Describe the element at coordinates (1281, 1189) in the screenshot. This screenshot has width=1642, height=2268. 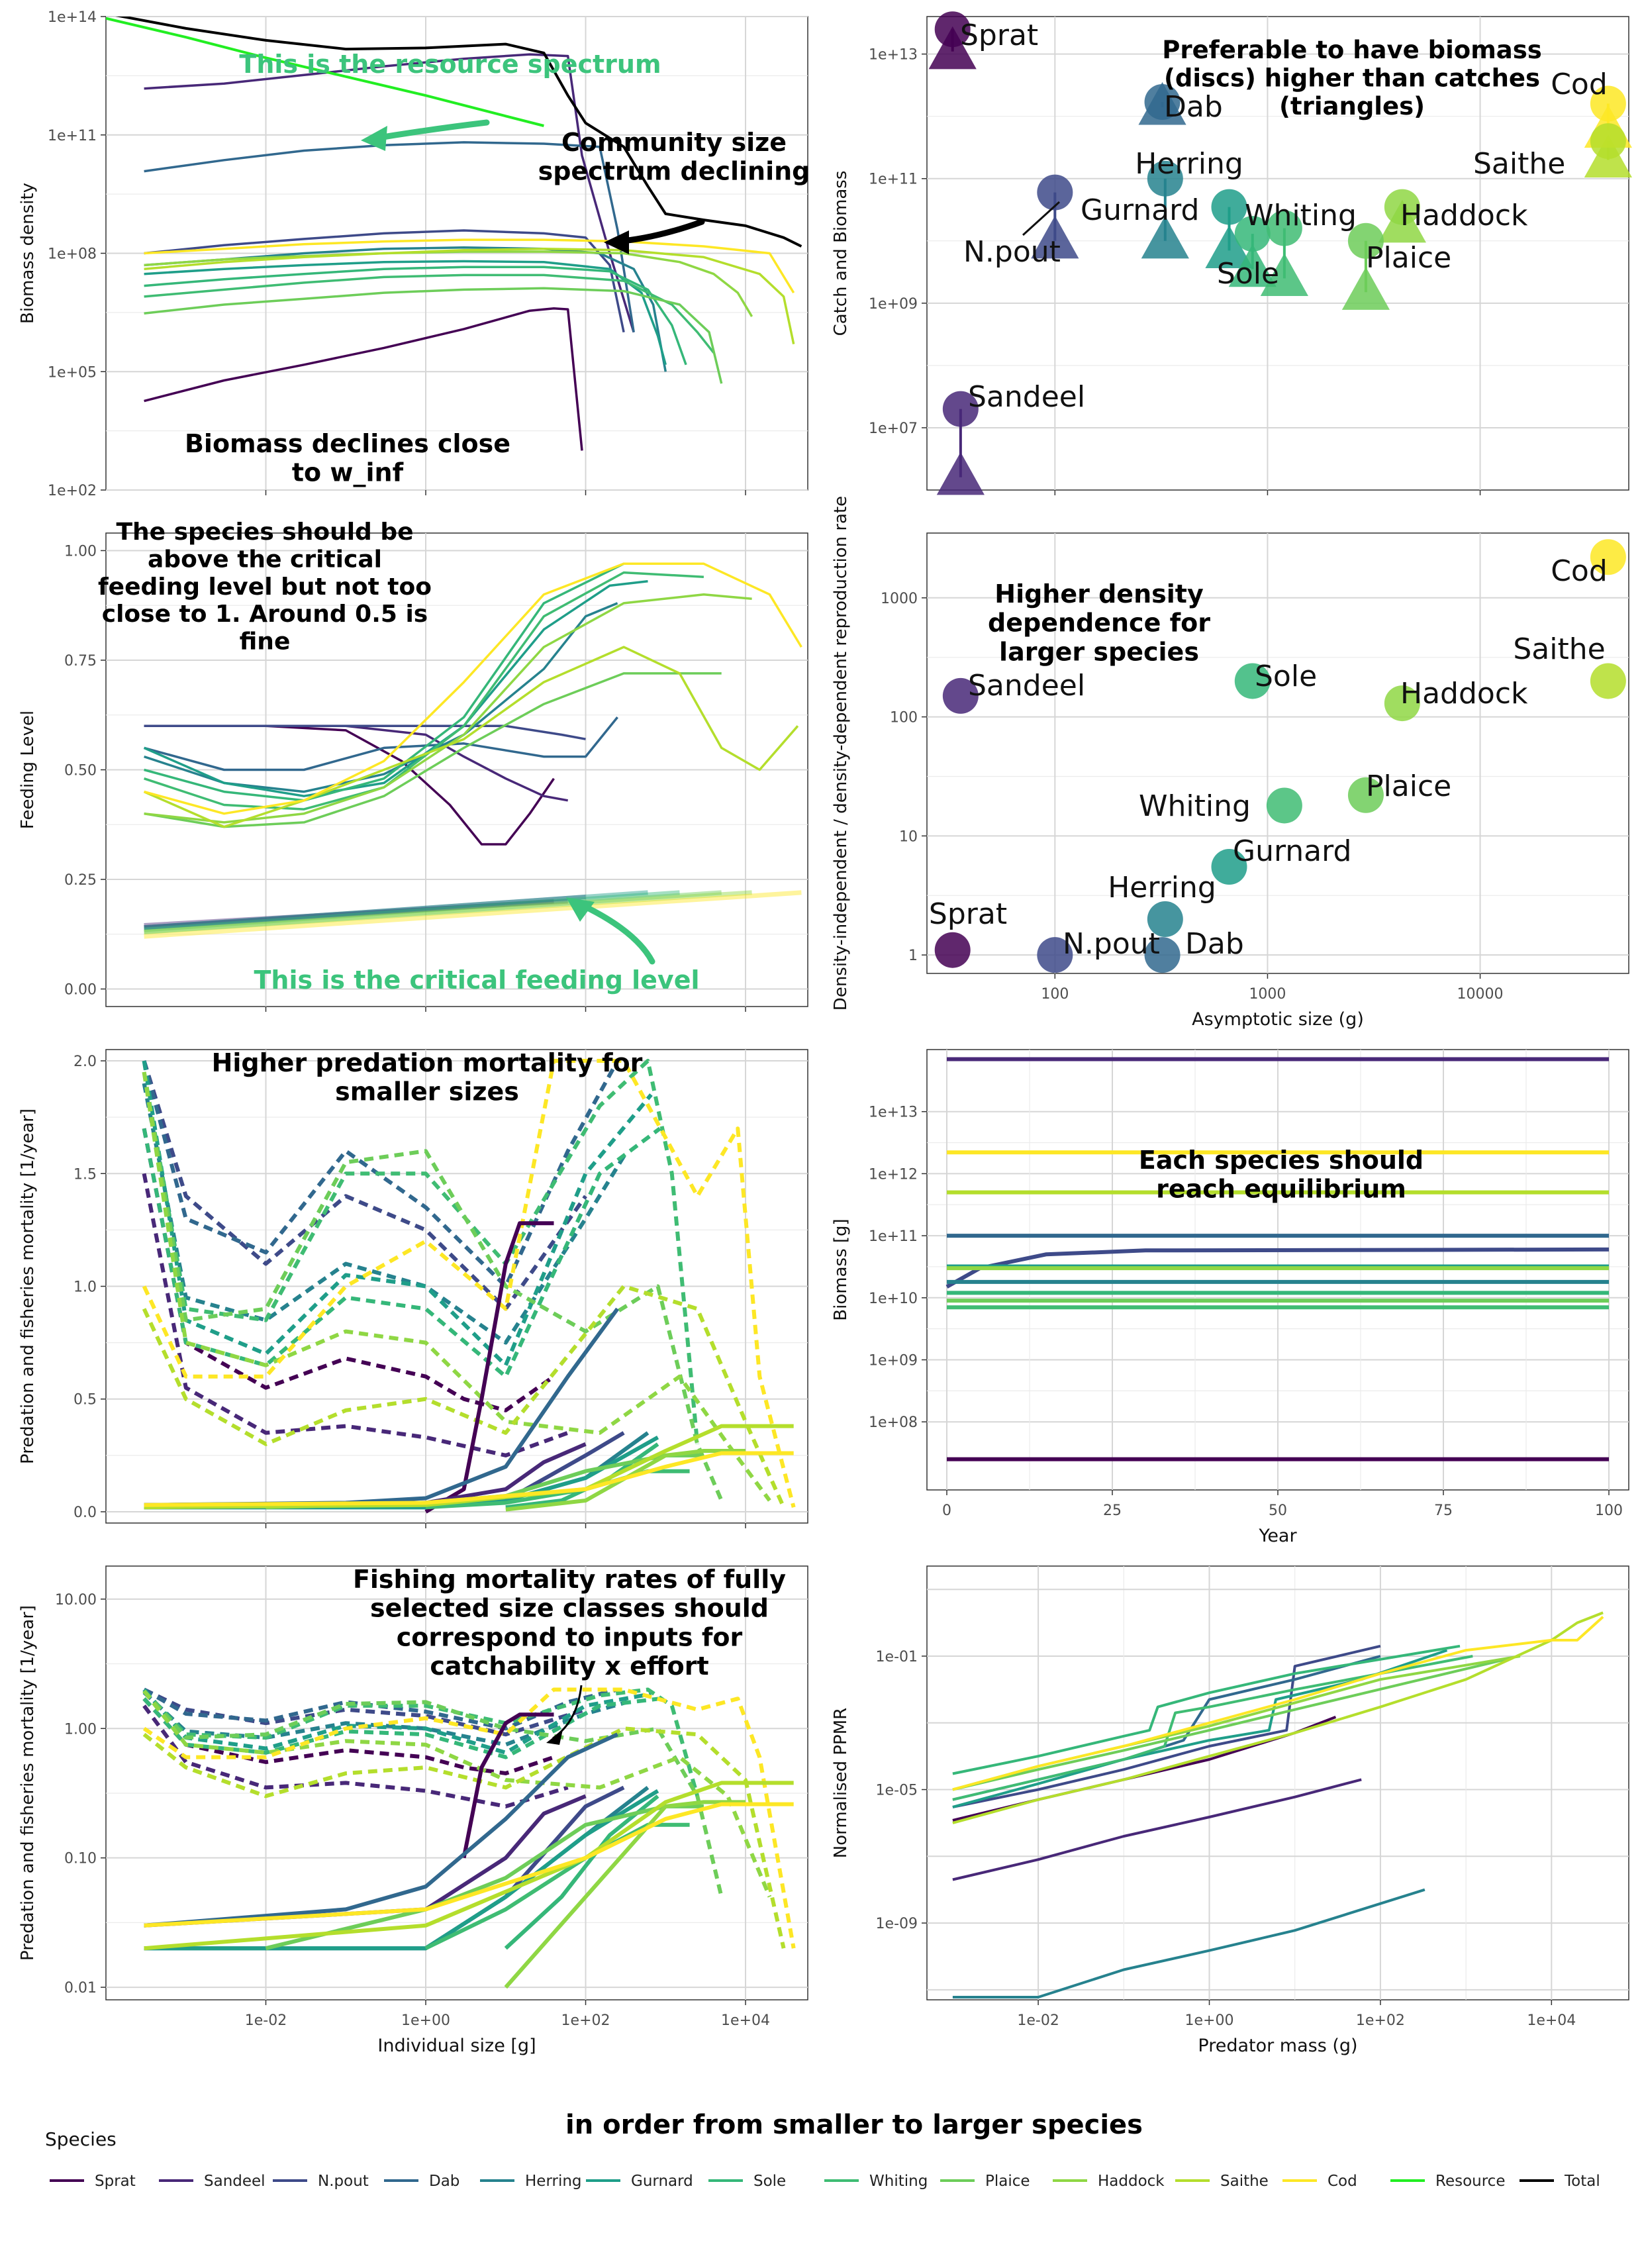
I see `annotation-line: reach equilibrium` at that location.